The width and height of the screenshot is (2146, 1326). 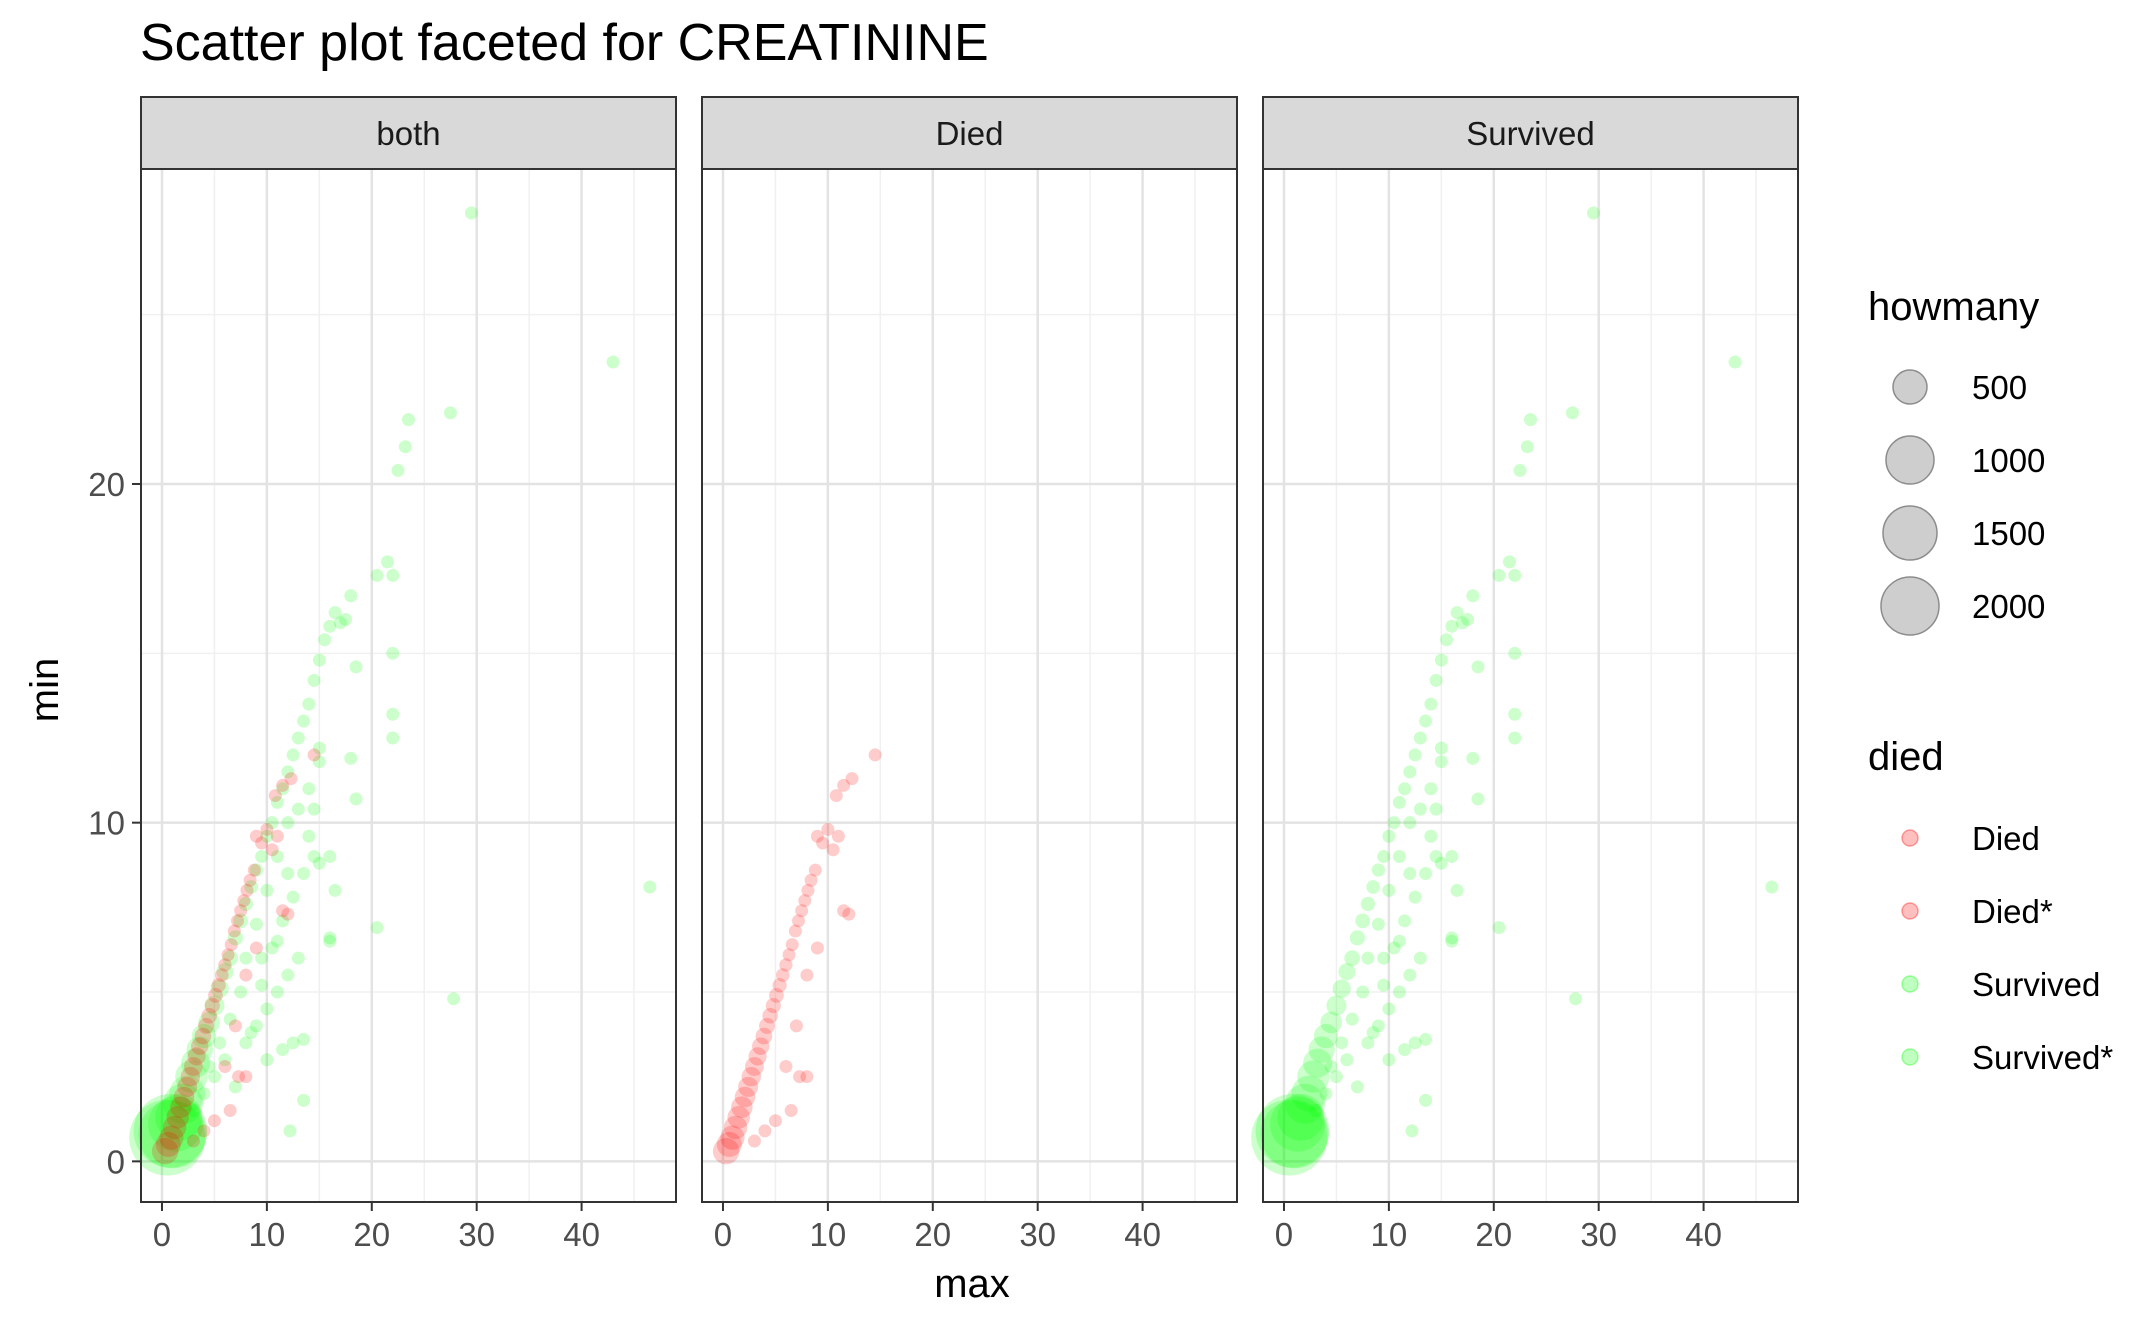 What do you see at coordinates (1910, 838) in the screenshot?
I see `color-legend-key` at bounding box center [1910, 838].